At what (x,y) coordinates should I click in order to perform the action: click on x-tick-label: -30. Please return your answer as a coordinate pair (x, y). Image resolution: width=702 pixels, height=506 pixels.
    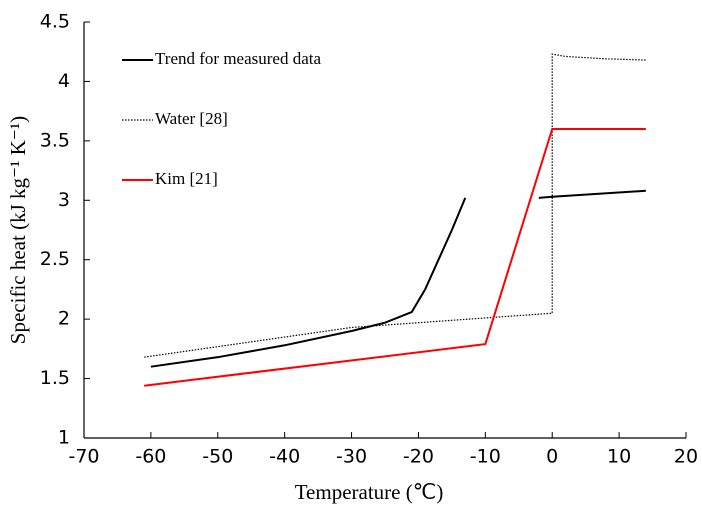
    Looking at the image, I should click on (351, 457).